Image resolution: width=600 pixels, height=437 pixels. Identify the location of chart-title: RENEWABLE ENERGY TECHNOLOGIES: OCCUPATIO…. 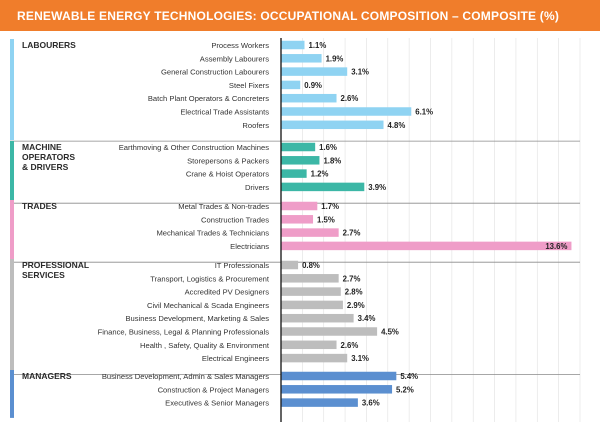
(288, 16).